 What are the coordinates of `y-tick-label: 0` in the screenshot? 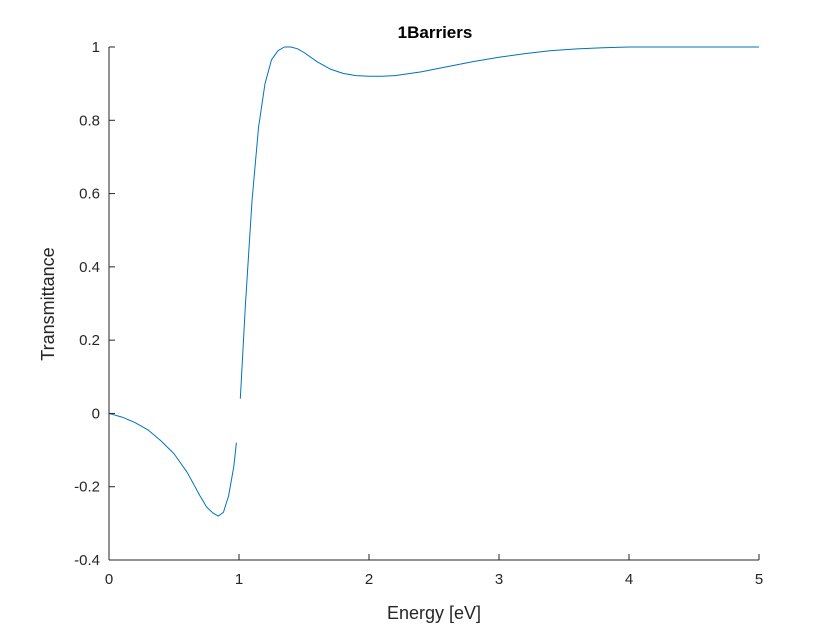 It's located at (96, 413).